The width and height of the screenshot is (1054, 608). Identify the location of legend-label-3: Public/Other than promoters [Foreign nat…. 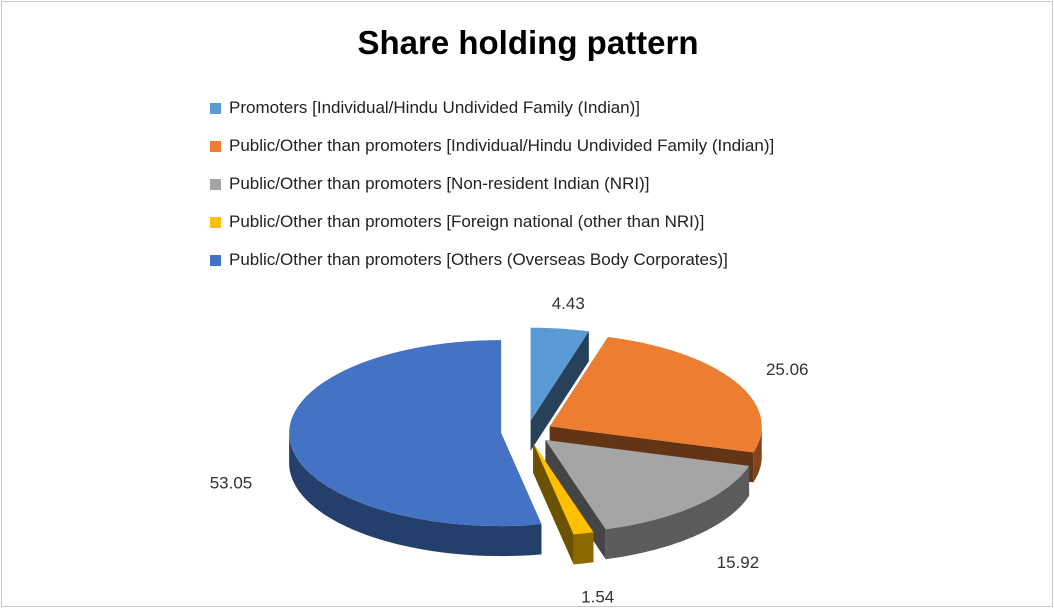
(467, 221).